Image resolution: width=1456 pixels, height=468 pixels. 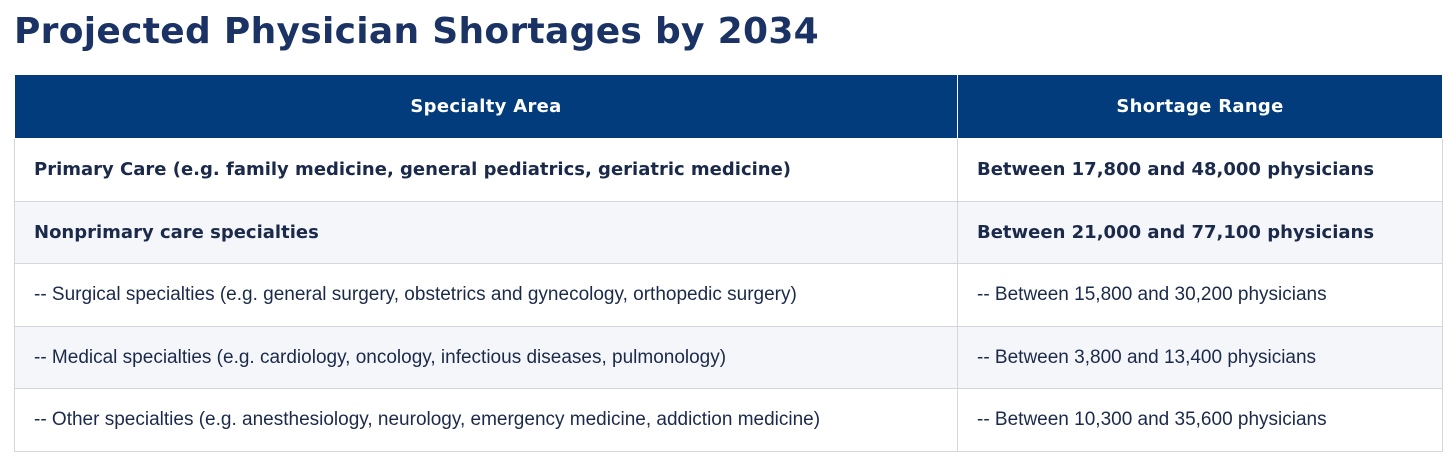 I want to click on table-header: Specialty Area Shortage Range, so click(x=728, y=106).